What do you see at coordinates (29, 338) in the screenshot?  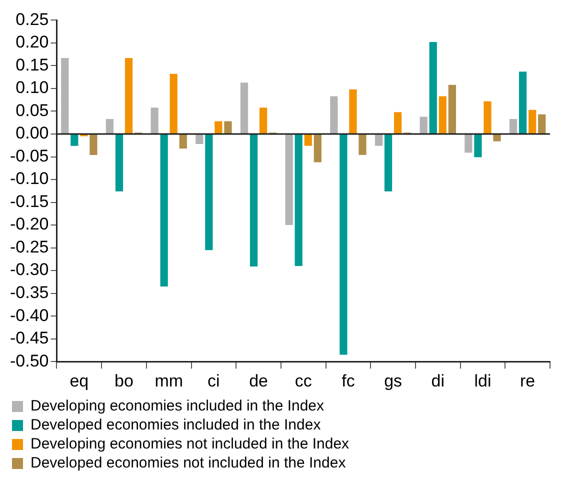 I see `y-tick-label: -0.45` at bounding box center [29, 338].